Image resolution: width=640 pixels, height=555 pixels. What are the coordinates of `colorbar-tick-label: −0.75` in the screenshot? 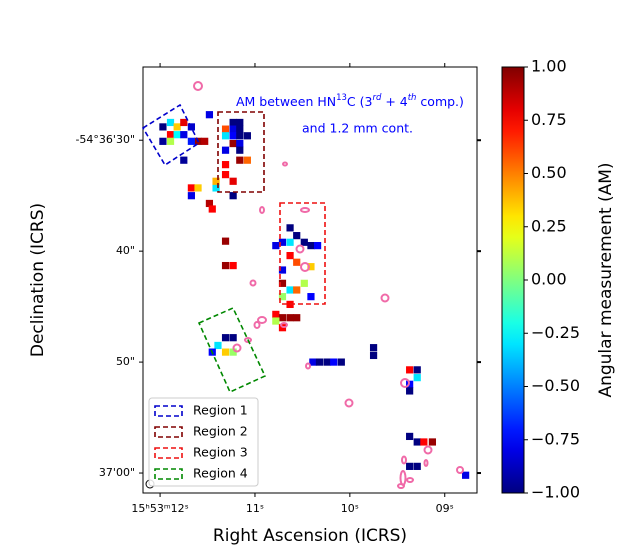 It's located at (555, 438).